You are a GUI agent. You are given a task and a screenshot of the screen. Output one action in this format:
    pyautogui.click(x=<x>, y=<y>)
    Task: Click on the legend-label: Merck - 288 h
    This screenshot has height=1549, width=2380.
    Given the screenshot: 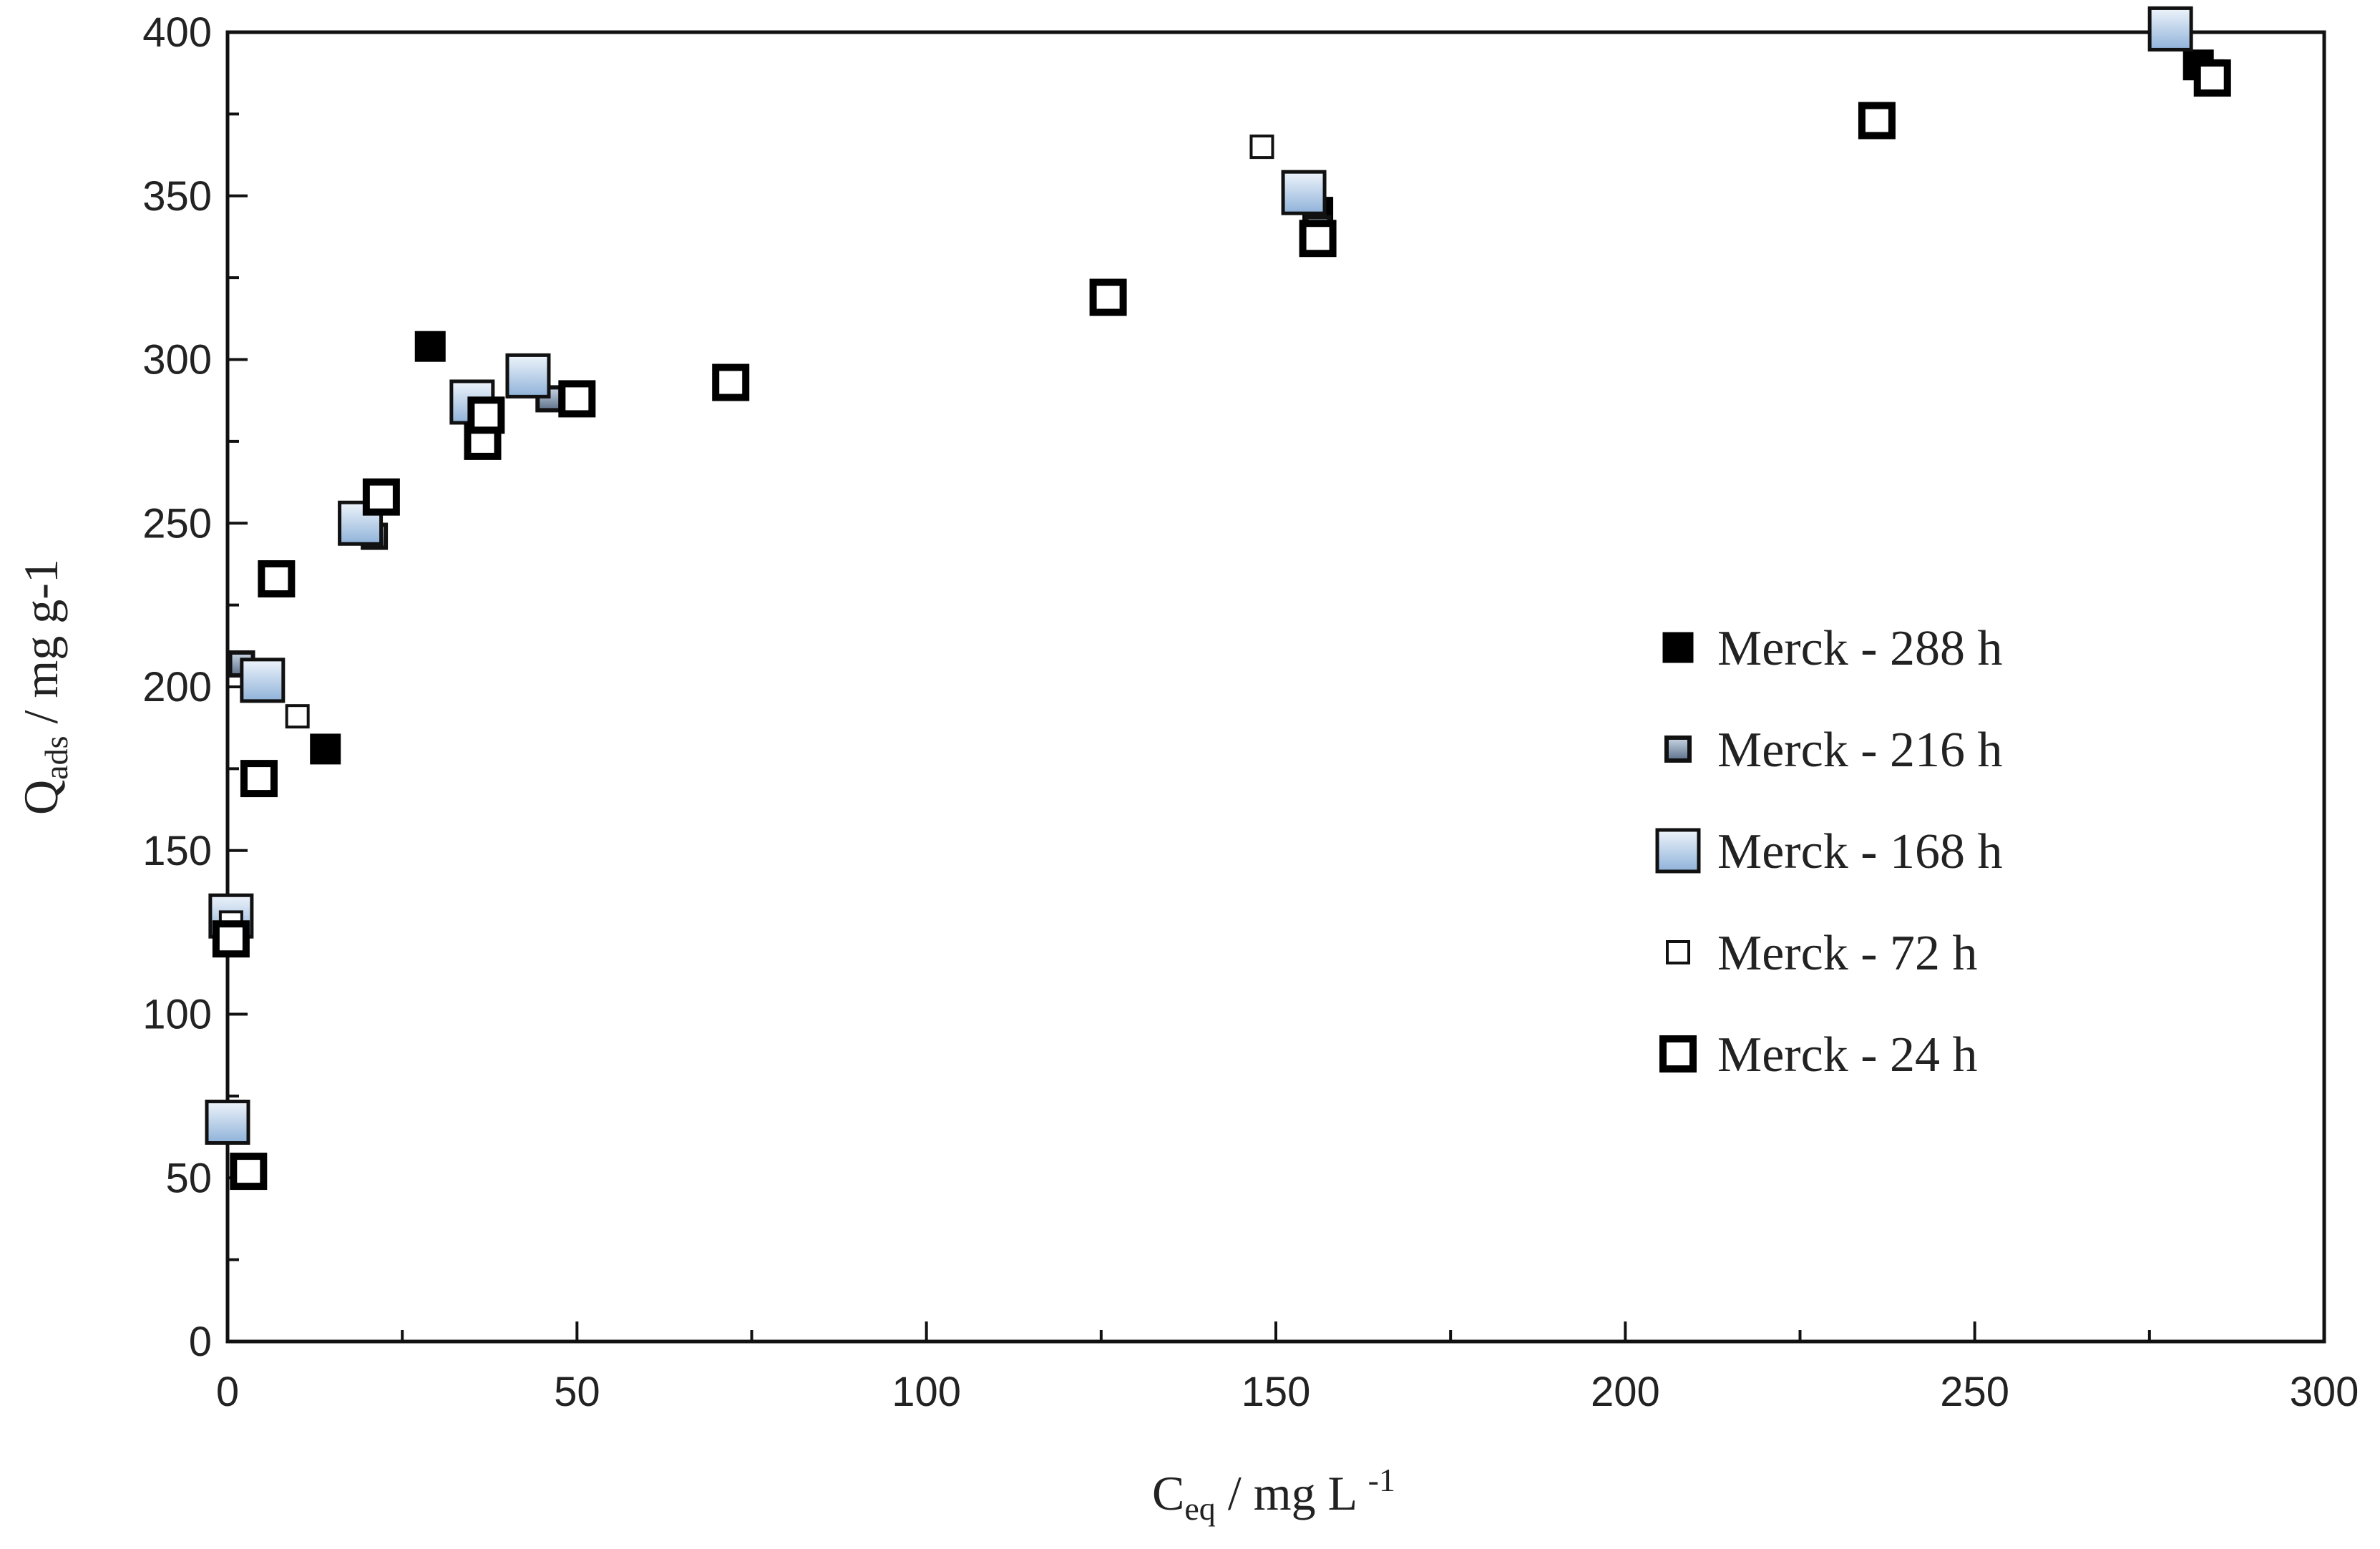 What is the action you would take?
    pyautogui.click(x=1860, y=648)
    